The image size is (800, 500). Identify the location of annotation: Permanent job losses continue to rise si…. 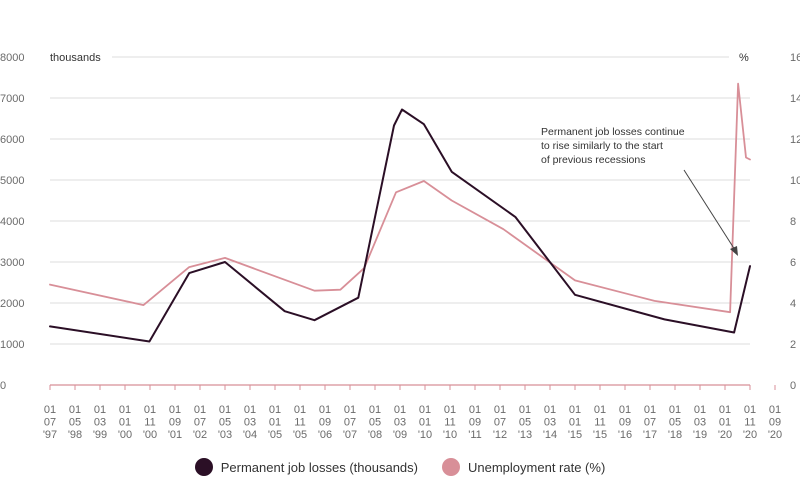
(639, 191).